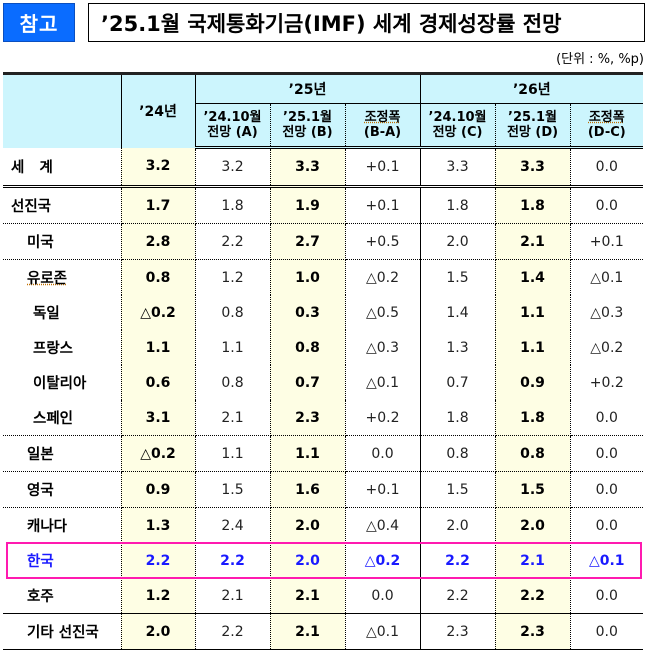 The height and width of the screenshot is (650, 650). Describe the element at coordinates (458, 382) in the screenshot. I see `cell-c: 0.7` at that location.